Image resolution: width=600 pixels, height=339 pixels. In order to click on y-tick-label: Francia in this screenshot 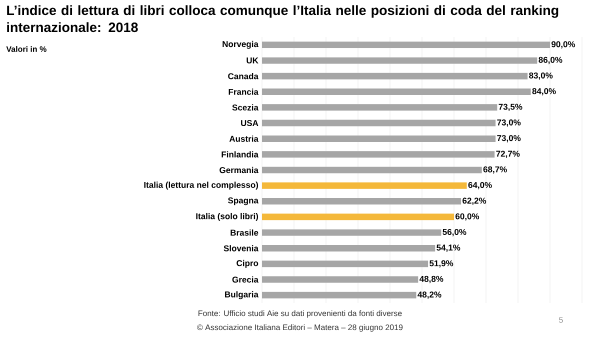, I will do `click(243, 91)`.